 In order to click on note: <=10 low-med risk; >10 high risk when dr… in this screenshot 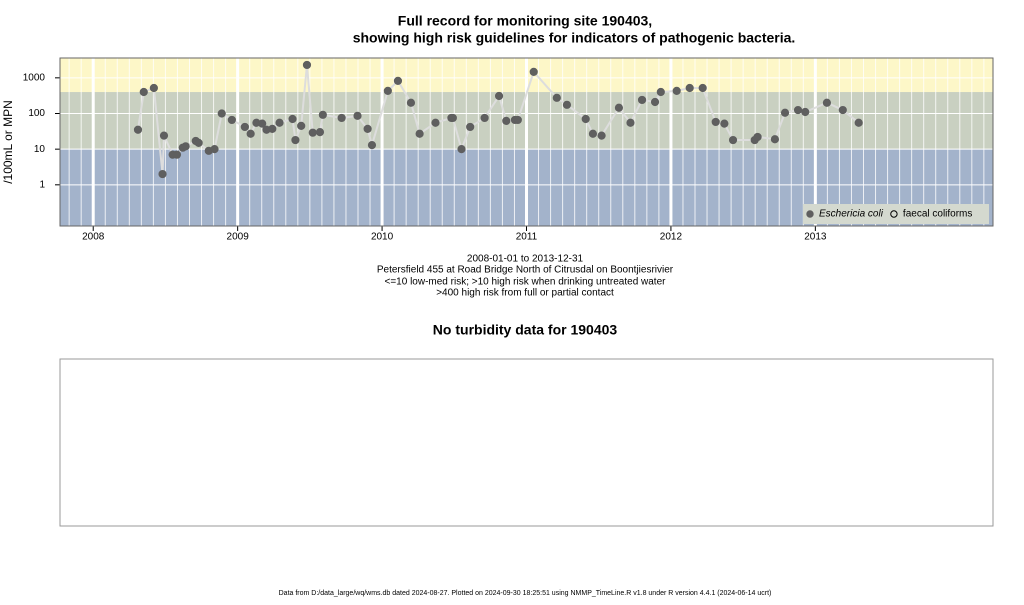, I will do `click(526, 282)`.